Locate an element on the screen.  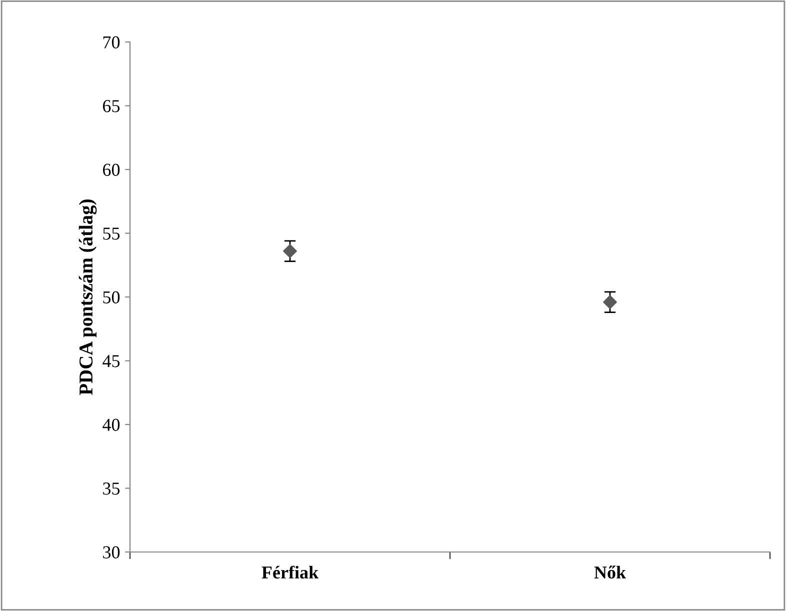
y-tick-label: 40 is located at coordinates (111, 424).